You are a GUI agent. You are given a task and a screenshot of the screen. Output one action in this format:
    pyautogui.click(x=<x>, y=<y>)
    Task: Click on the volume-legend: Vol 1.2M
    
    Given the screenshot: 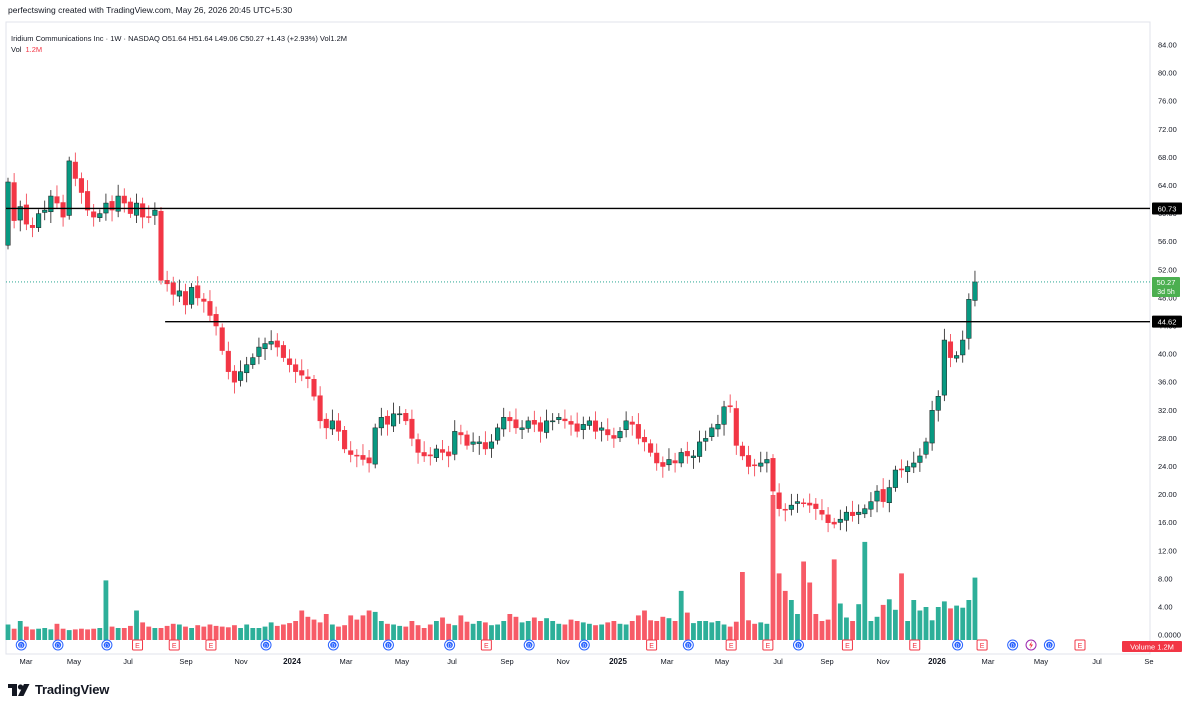 What is the action you would take?
    pyautogui.click(x=26, y=49)
    